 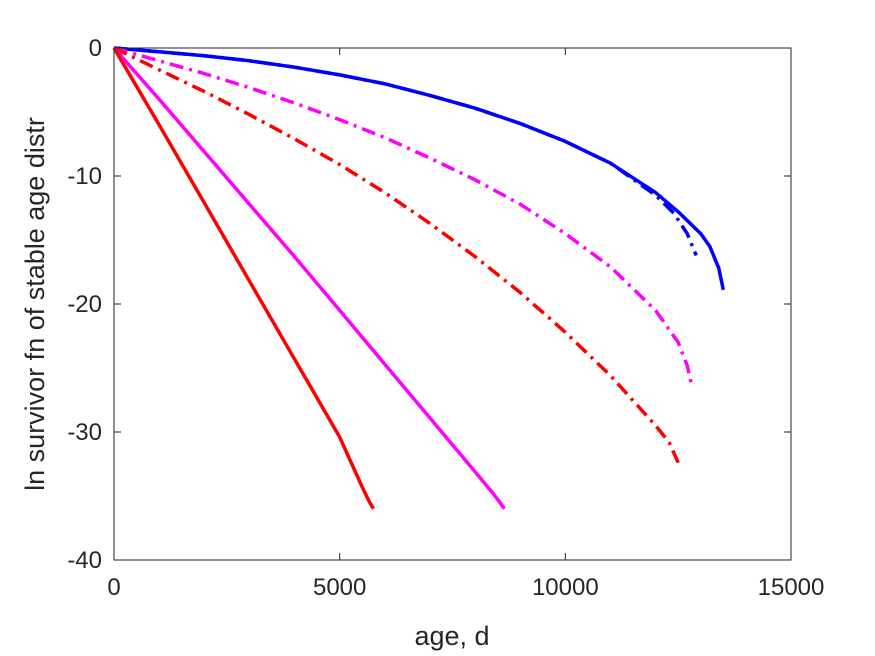 What do you see at coordinates (791, 587) in the screenshot?
I see `x-tick-label: 15000` at bounding box center [791, 587].